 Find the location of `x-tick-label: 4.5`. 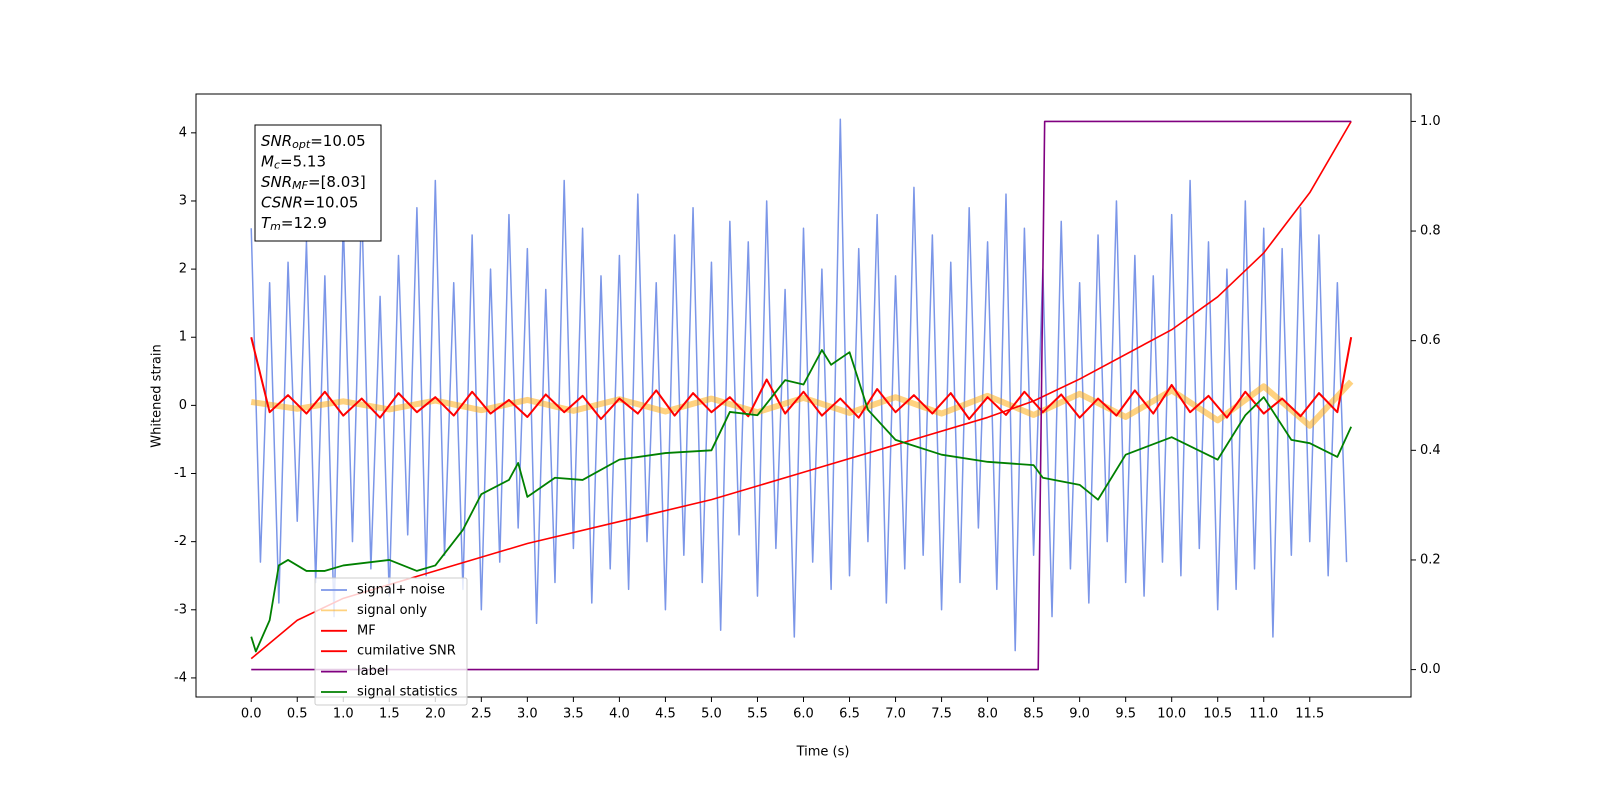

x-tick-label: 4.5 is located at coordinates (665, 714).